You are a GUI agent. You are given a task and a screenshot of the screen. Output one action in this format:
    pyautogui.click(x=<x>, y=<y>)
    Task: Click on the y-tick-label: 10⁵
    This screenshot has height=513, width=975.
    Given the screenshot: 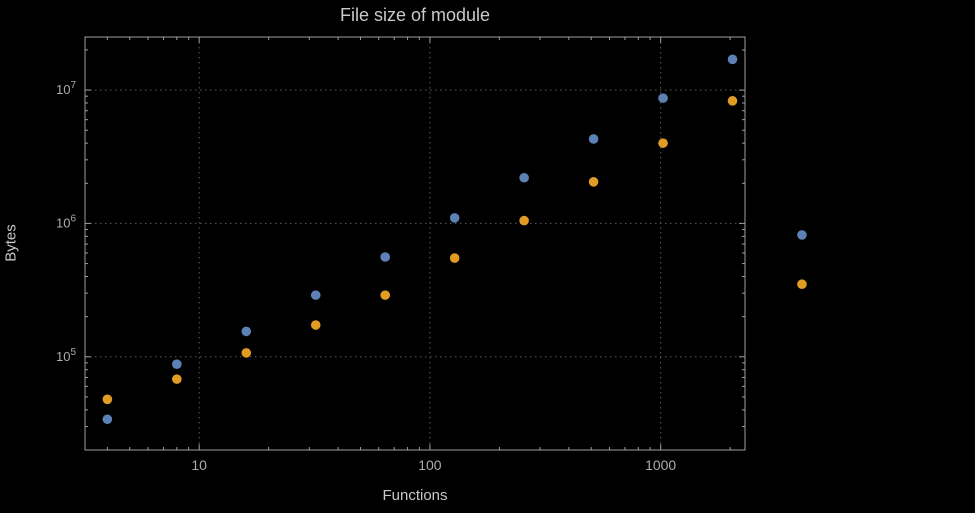 What is the action you would take?
    pyautogui.click(x=66, y=355)
    